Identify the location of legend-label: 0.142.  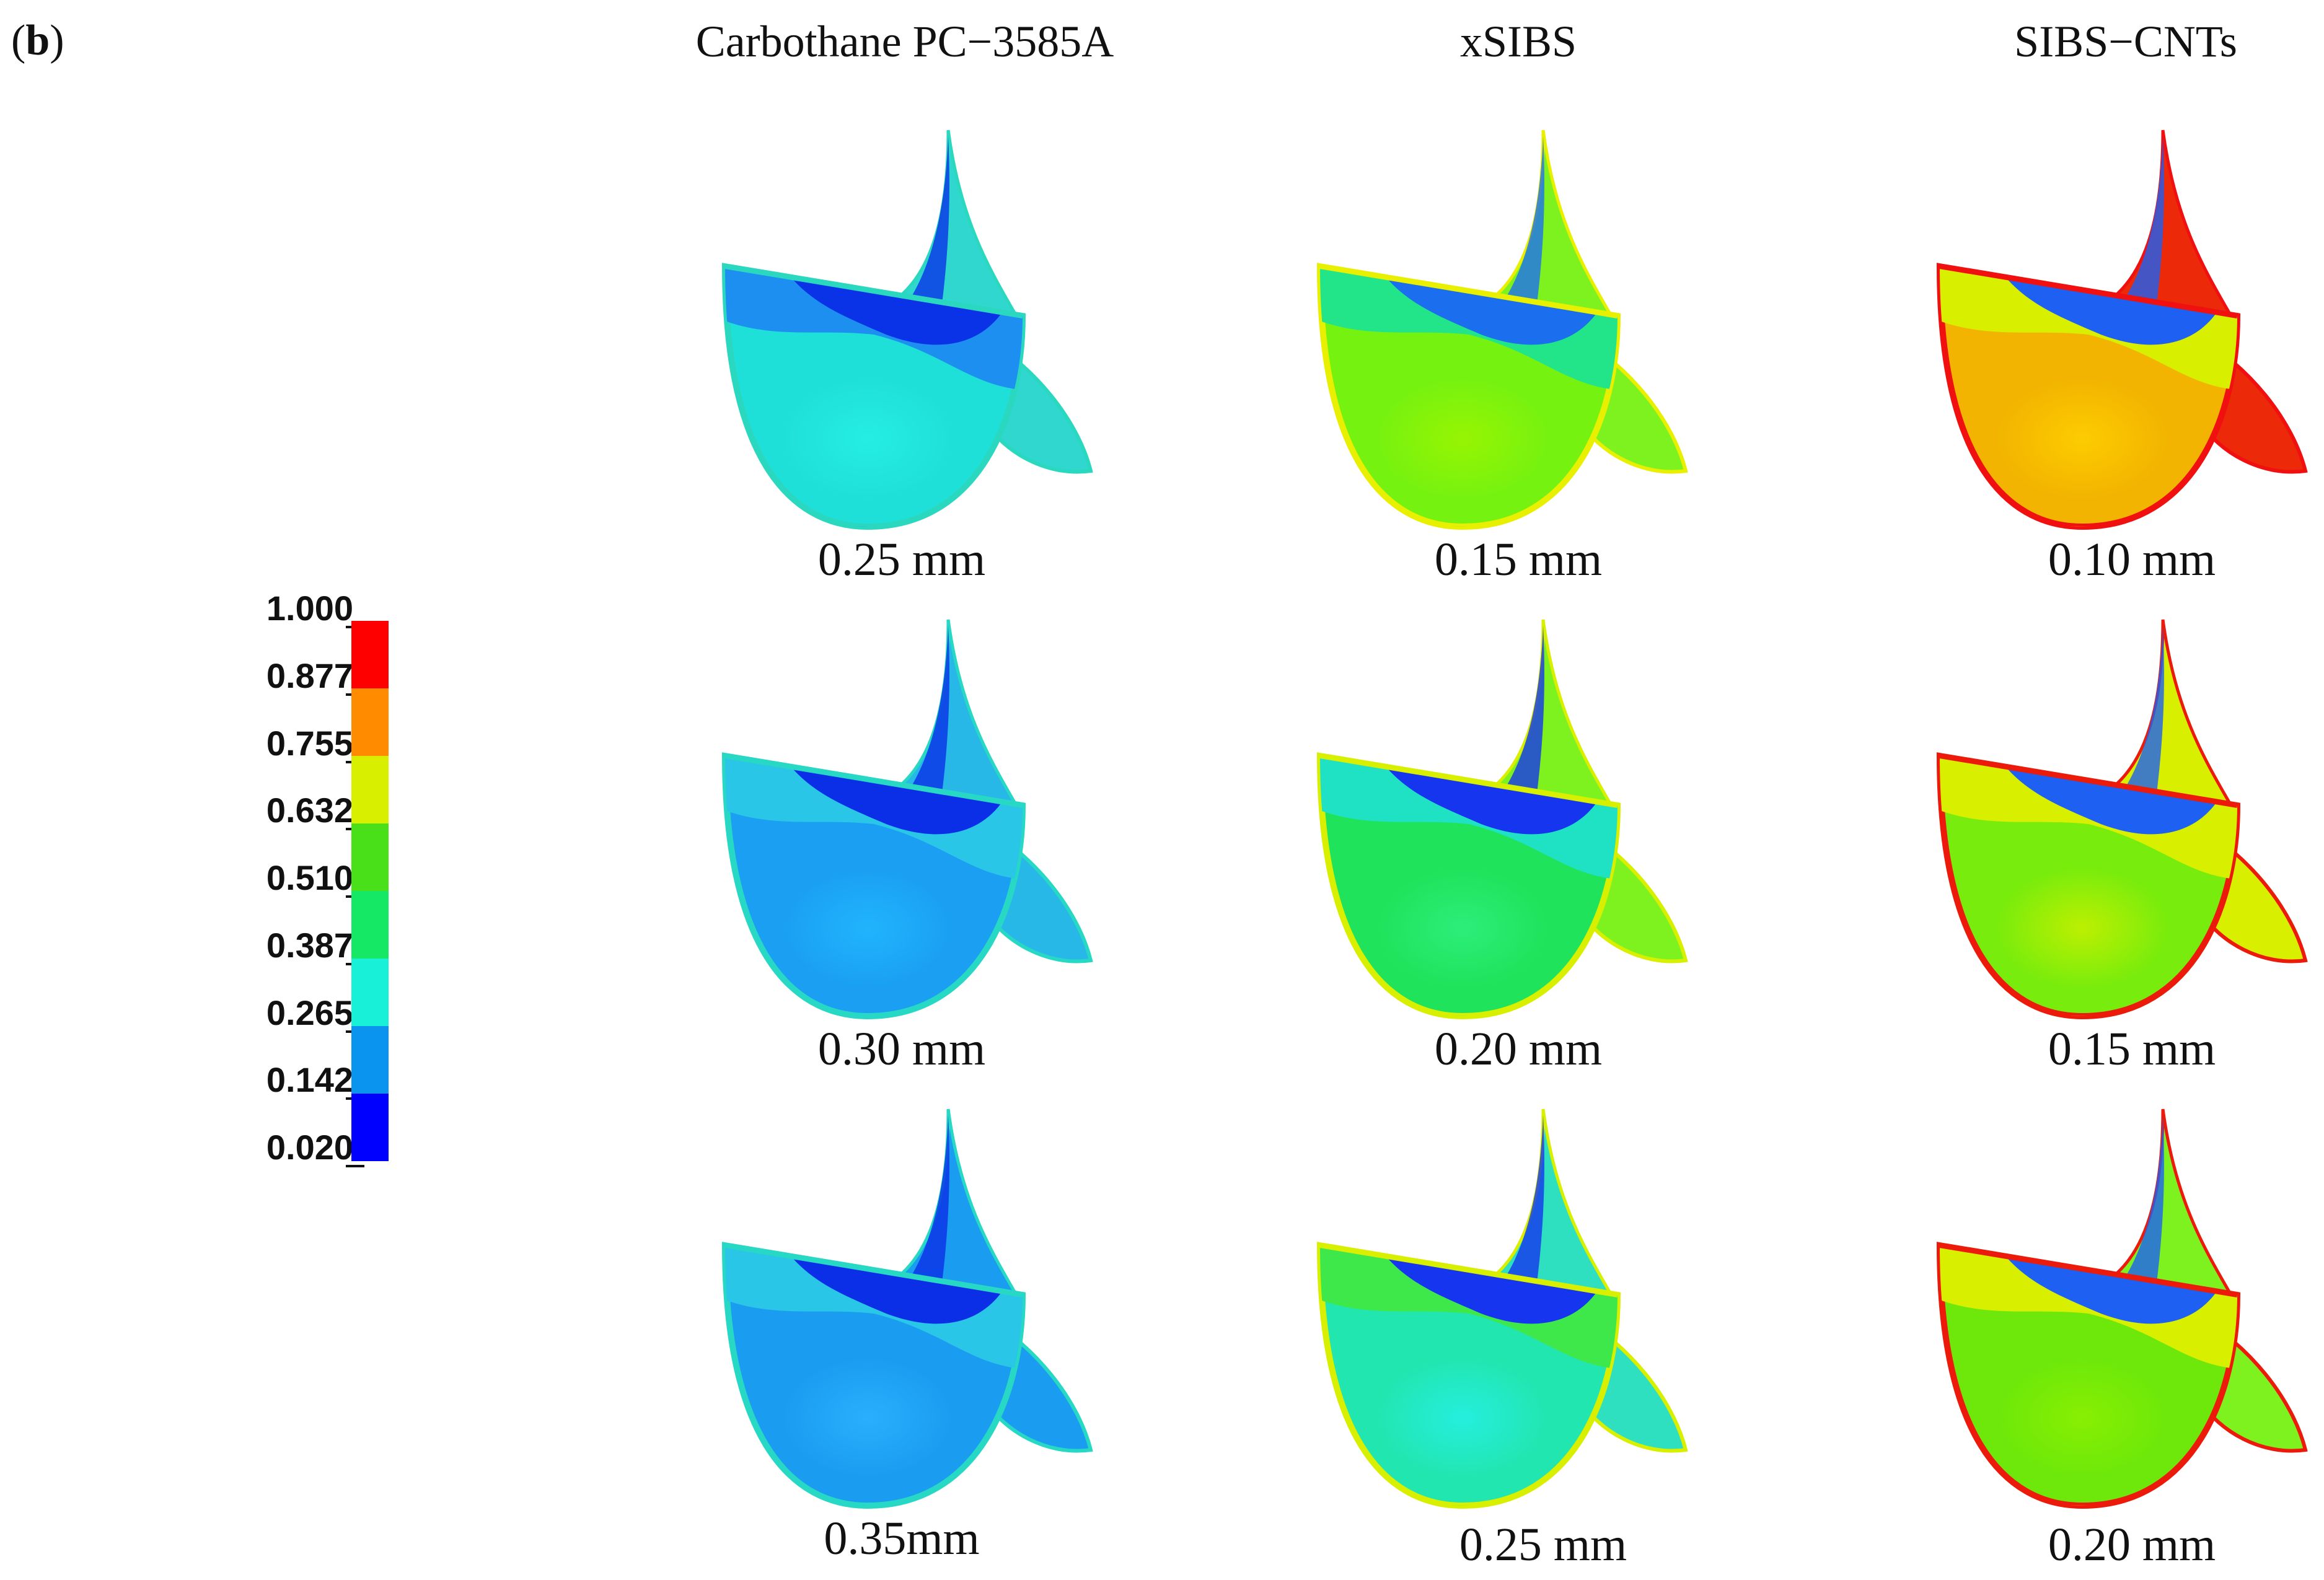
(309, 1079).